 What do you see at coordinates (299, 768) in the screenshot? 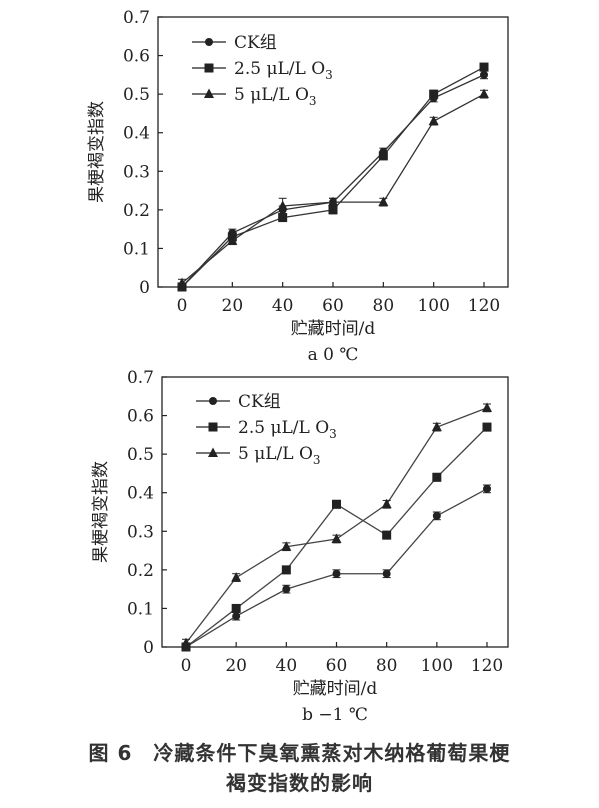
I see `figure-caption: 图 6 冷藏条件下臭氧熏蒸对木纳格葡萄果梗 褐变指数的影响` at bounding box center [299, 768].